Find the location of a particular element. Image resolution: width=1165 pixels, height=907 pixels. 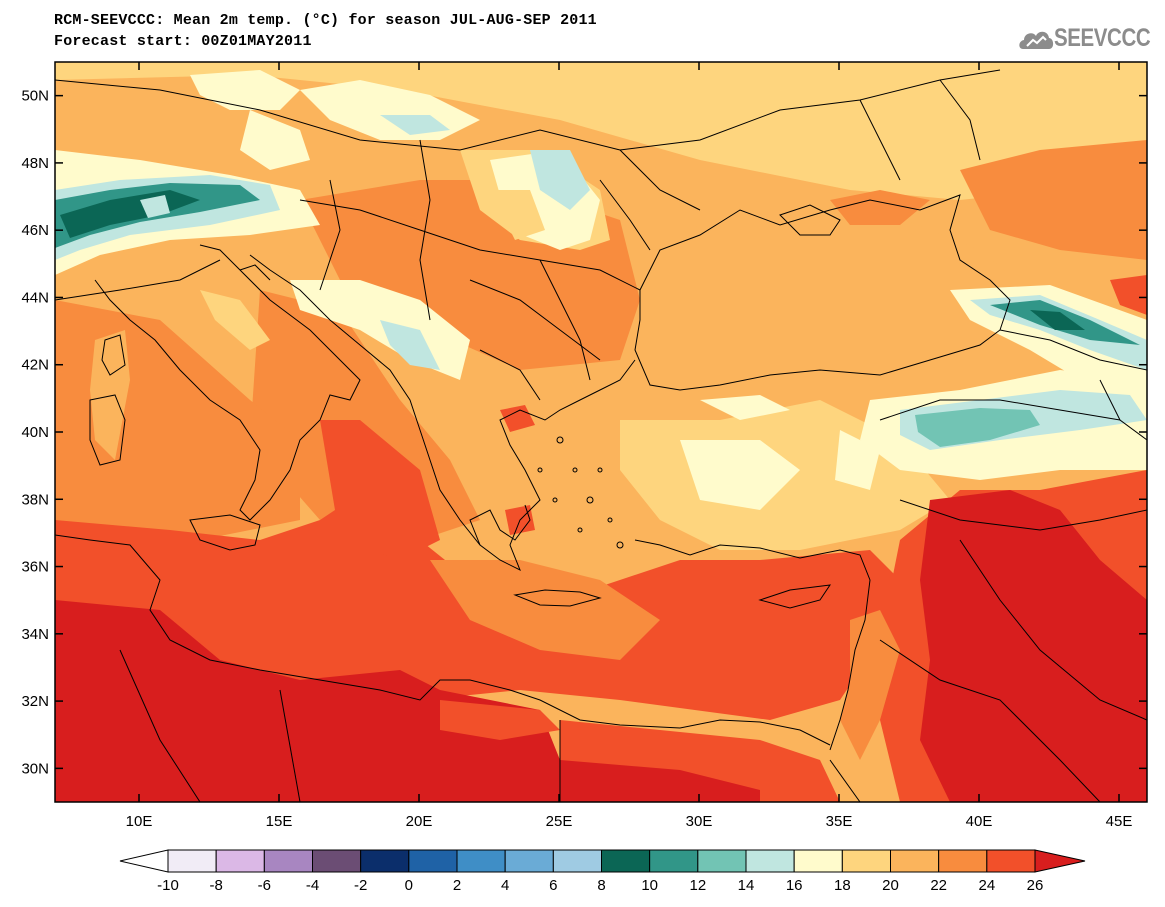

lat-label: 36N is located at coordinates (35, 567).